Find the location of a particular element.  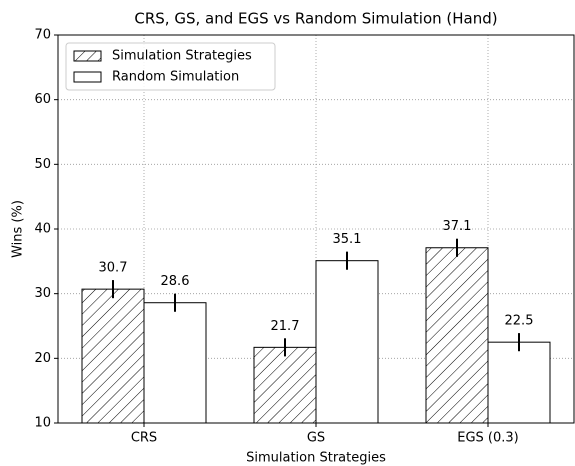

data-label: 37.1 is located at coordinates (457, 226).